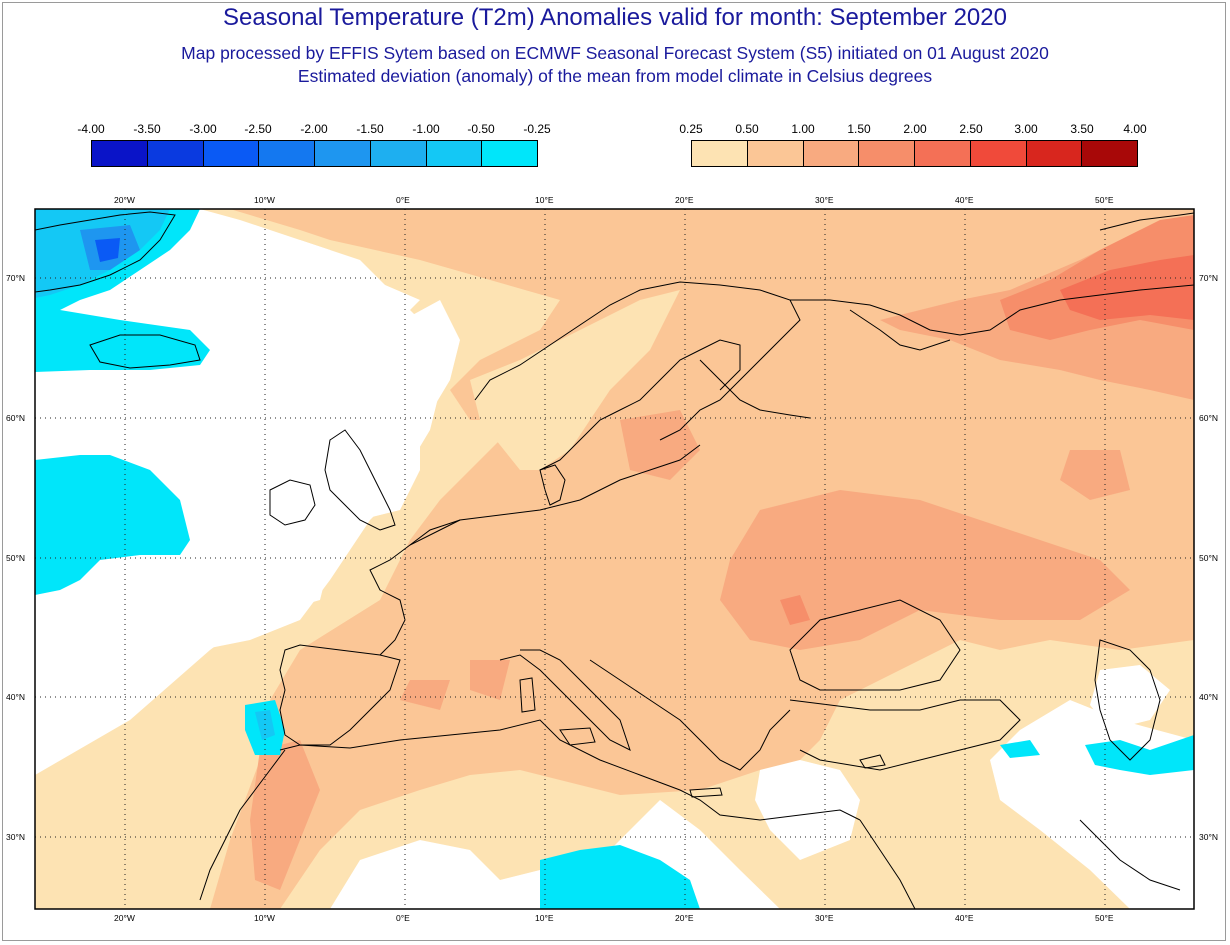 The width and height of the screenshot is (1230, 945). What do you see at coordinates (1082, 129) in the screenshot?
I see `legend-label: 3.50` at bounding box center [1082, 129].